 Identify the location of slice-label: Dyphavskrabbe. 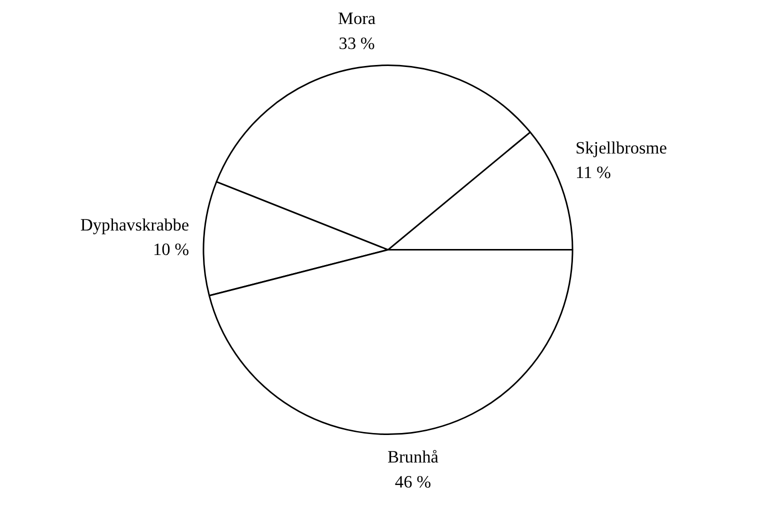
(135, 224).